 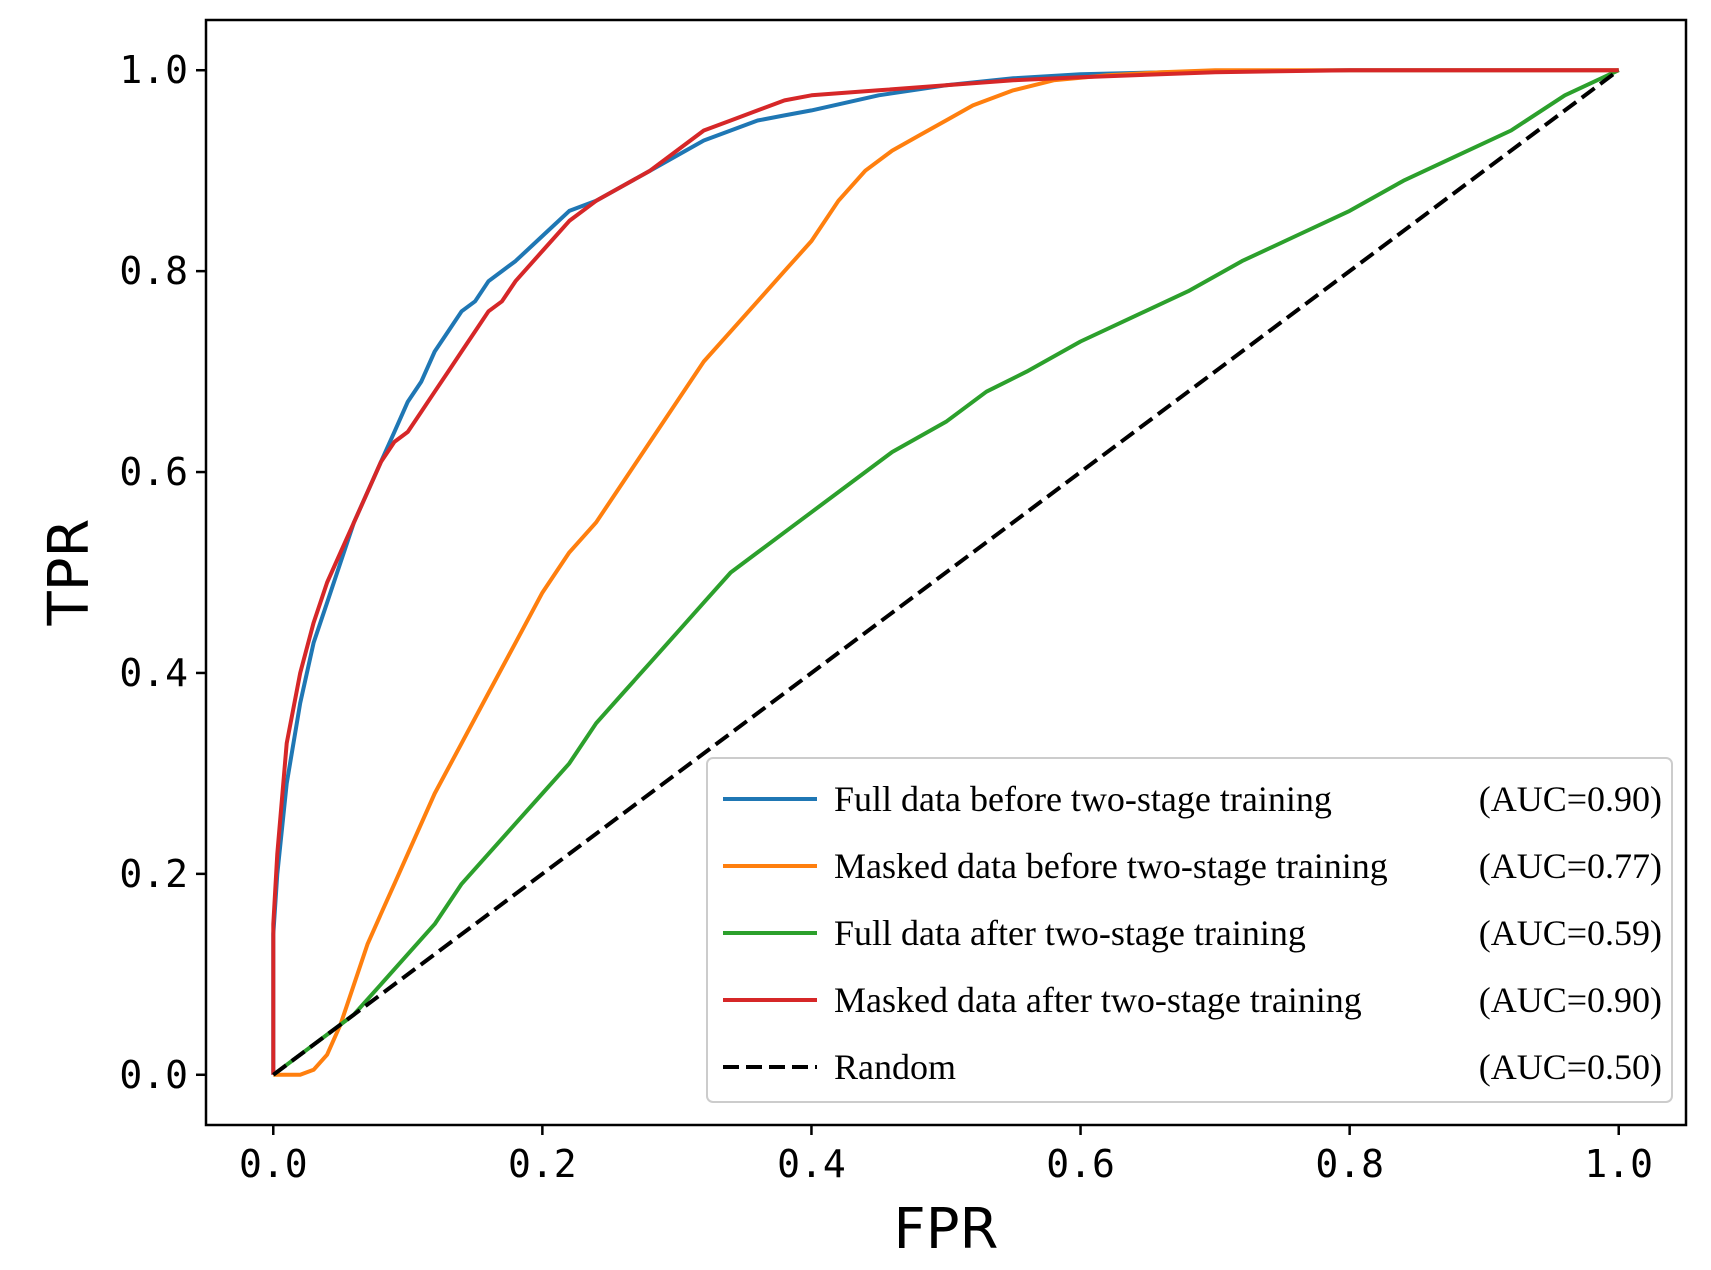 I want to click on y-tick-label: 0.6, so click(x=153, y=472).